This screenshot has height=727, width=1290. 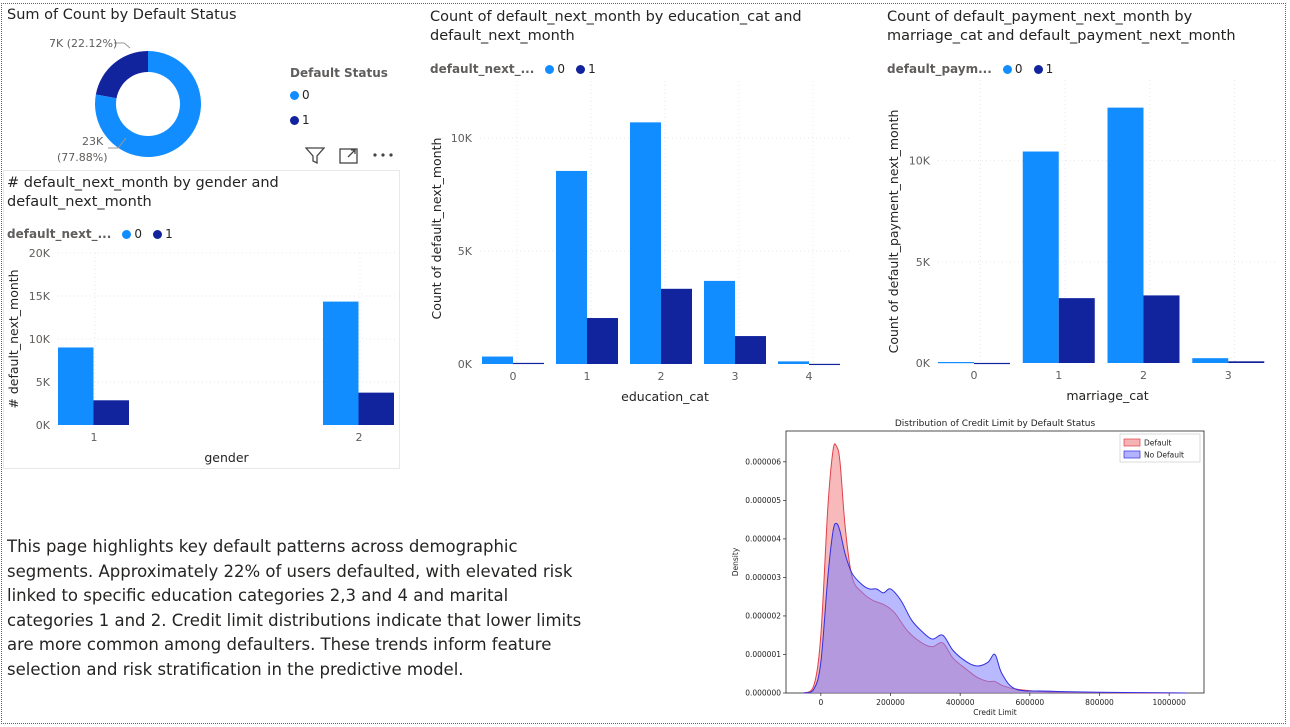 What do you see at coordinates (90, 232) in the screenshot?
I see `gender-legend: default_next_... 0 1` at bounding box center [90, 232].